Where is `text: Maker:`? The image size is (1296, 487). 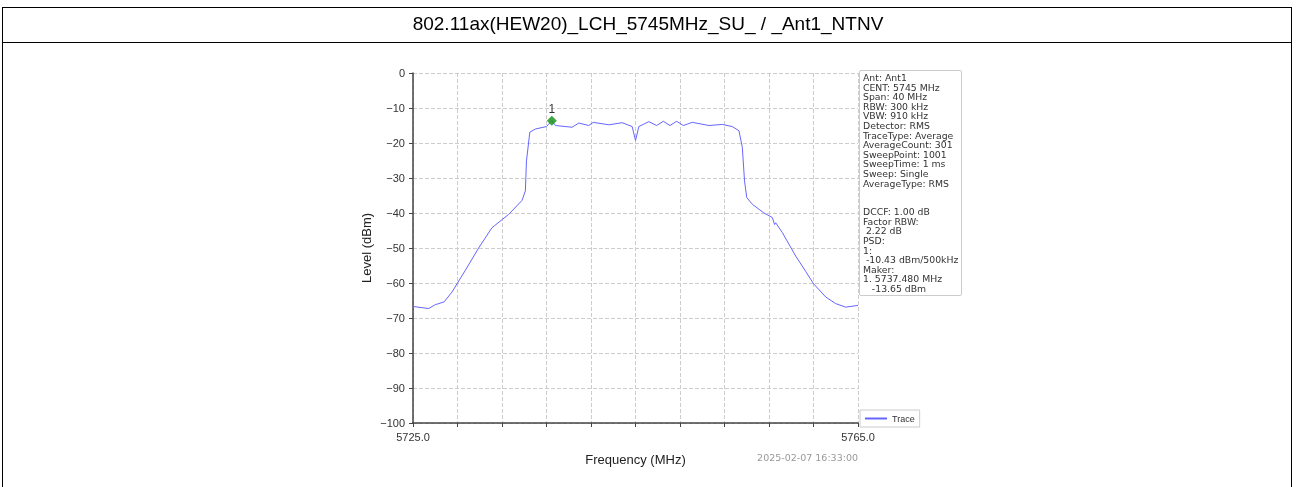
text: Maker: is located at coordinates (879, 269).